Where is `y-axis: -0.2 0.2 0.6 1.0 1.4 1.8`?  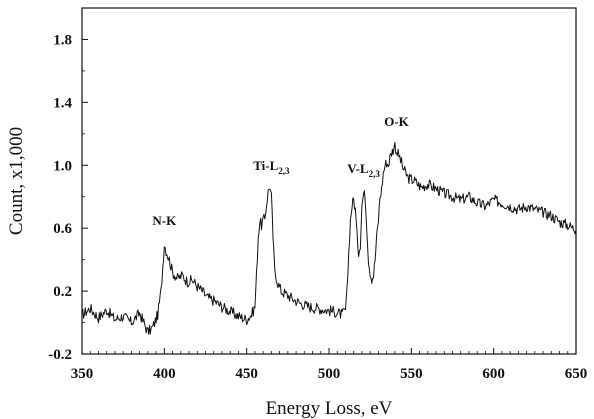
y-axis: -0.2 0.2 0.6 1.0 1.4 1.8 is located at coordinates (68, 197).